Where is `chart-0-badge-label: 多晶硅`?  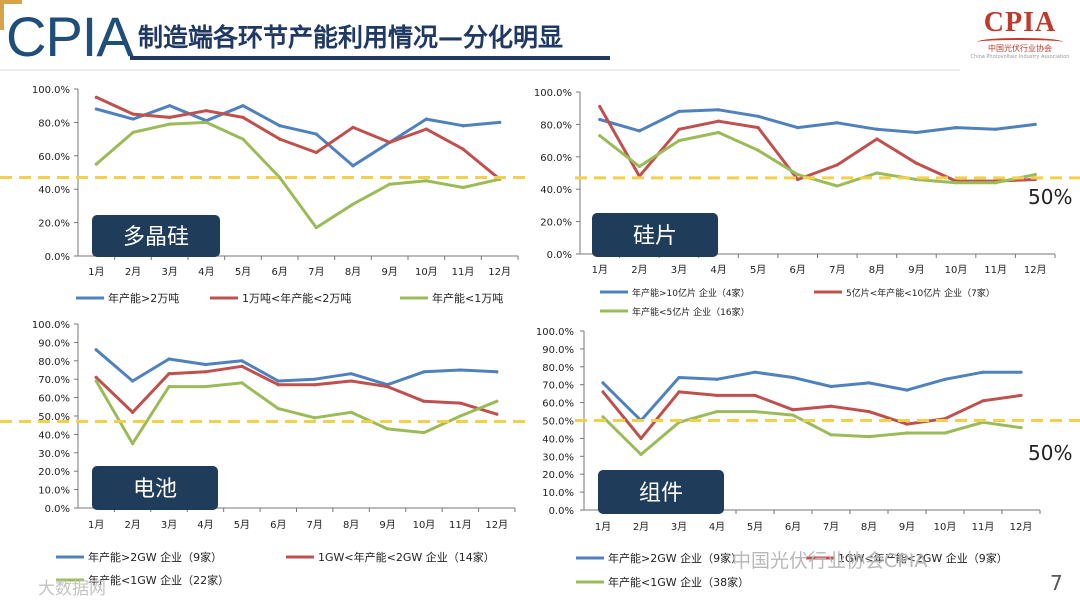
chart-0-badge-label: 多晶硅 is located at coordinates (156, 237).